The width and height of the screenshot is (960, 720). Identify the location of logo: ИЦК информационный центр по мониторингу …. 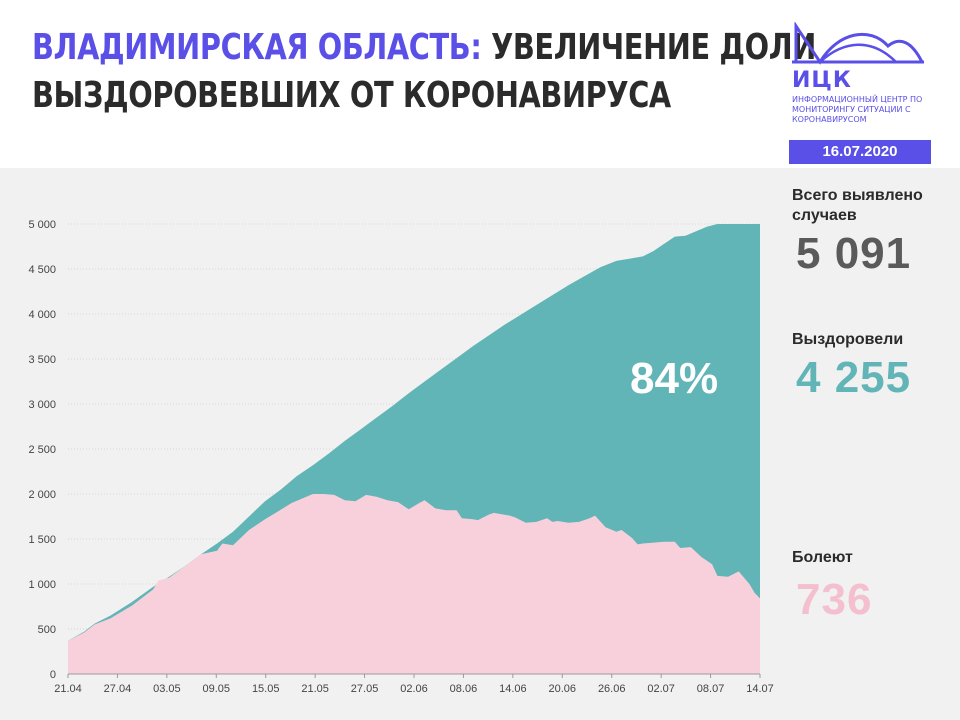
(867, 73).